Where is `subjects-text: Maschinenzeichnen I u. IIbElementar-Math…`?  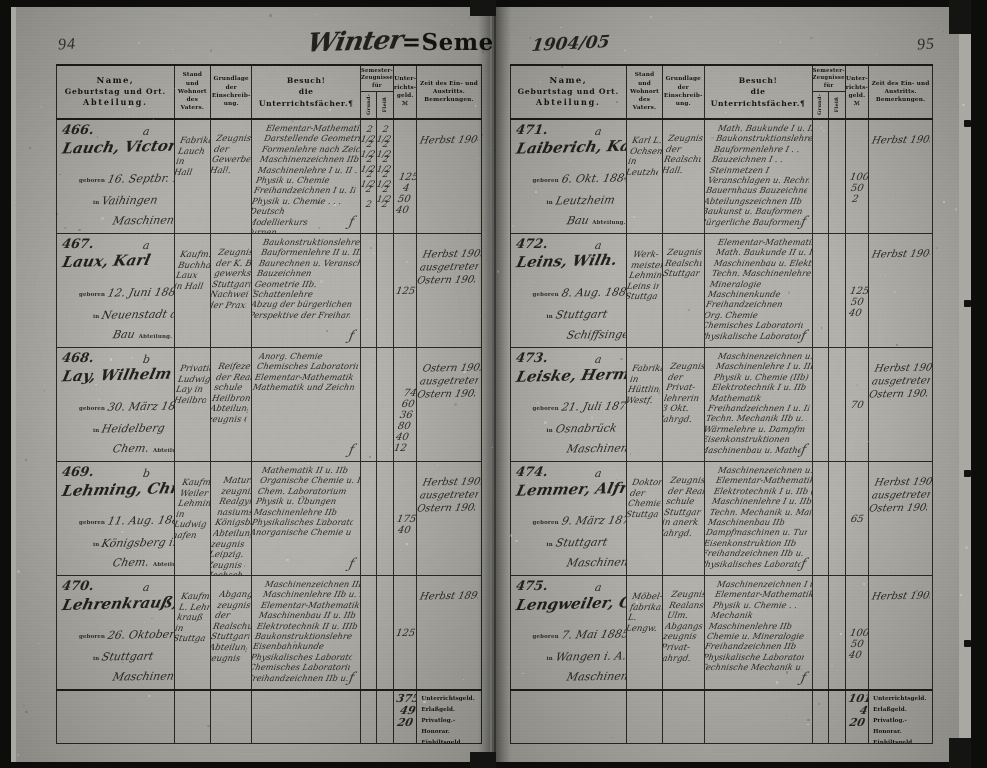
subjects-text: Maschinenzeichnen I u. IIbElementar-Math… is located at coordinates (758, 626).